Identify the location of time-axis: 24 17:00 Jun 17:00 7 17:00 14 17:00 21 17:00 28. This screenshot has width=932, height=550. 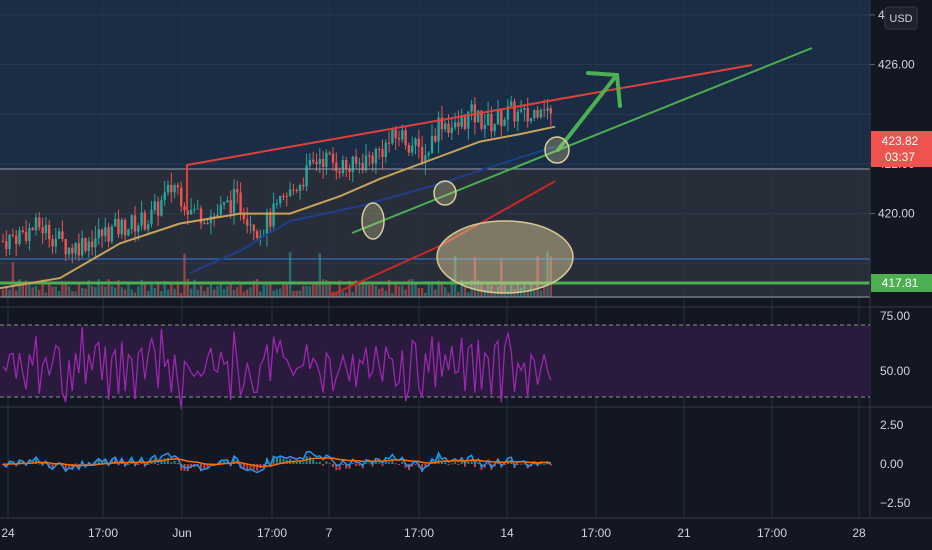
(433, 533).